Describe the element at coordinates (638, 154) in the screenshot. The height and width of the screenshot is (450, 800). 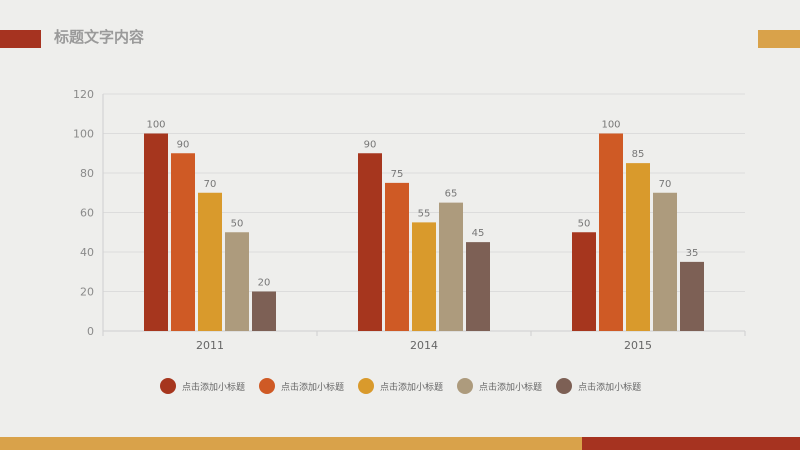
I see `data-label: 85` at that location.